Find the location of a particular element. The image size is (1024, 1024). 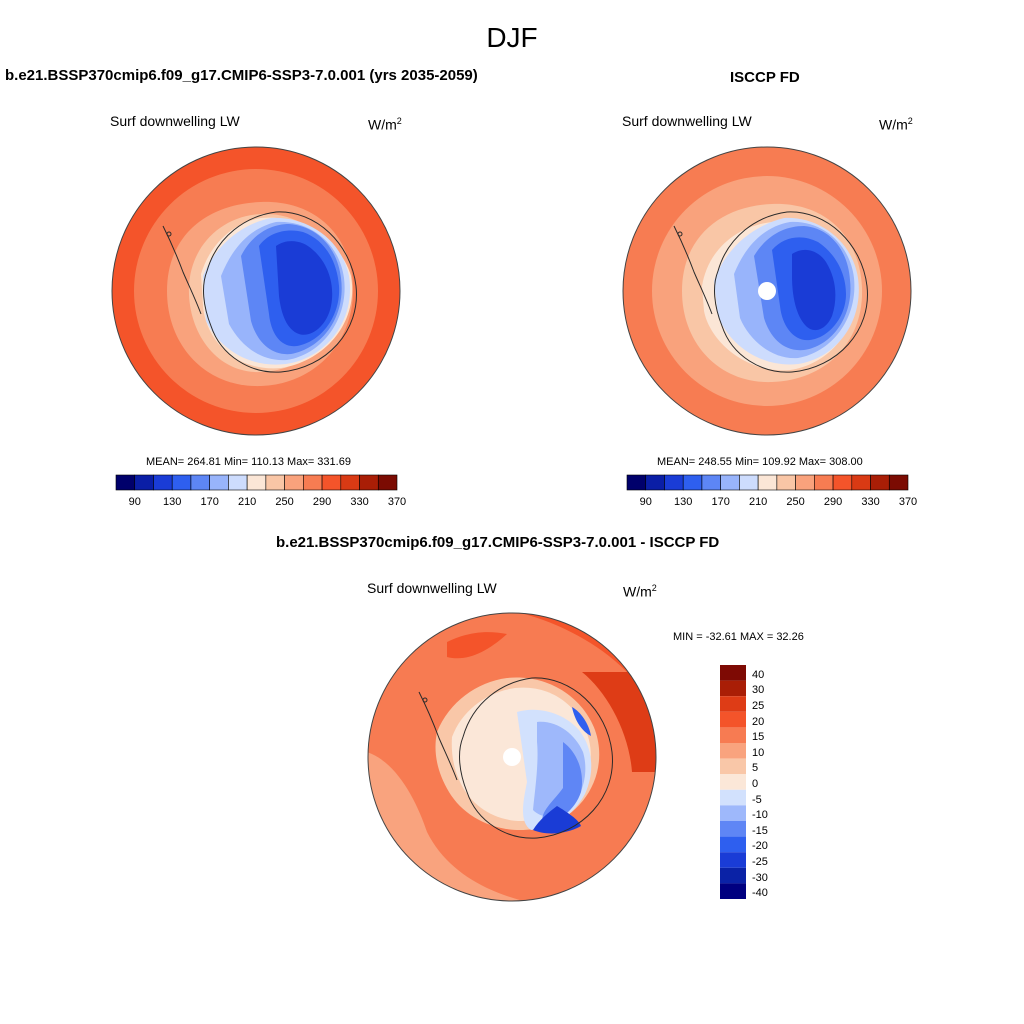

model-units-label: W/m2 is located at coordinates (385, 124).